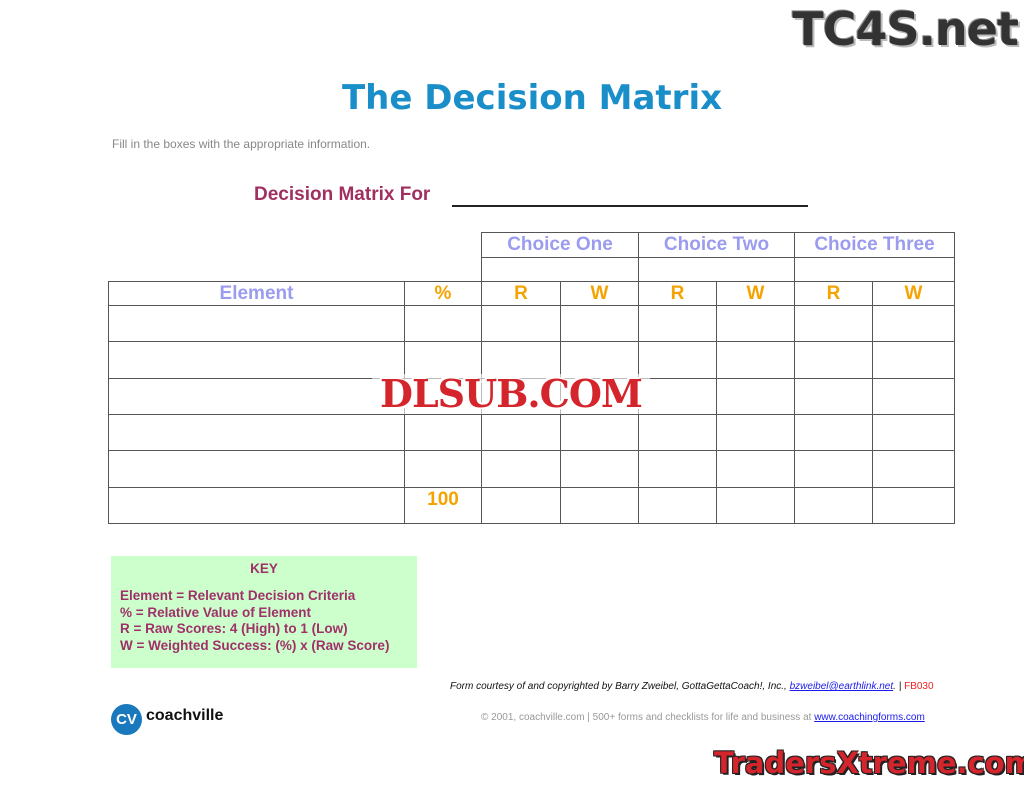 The height and width of the screenshot is (791, 1024). Describe the element at coordinates (874, 245) in the screenshot. I see `choice-header: Choice Three` at that location.